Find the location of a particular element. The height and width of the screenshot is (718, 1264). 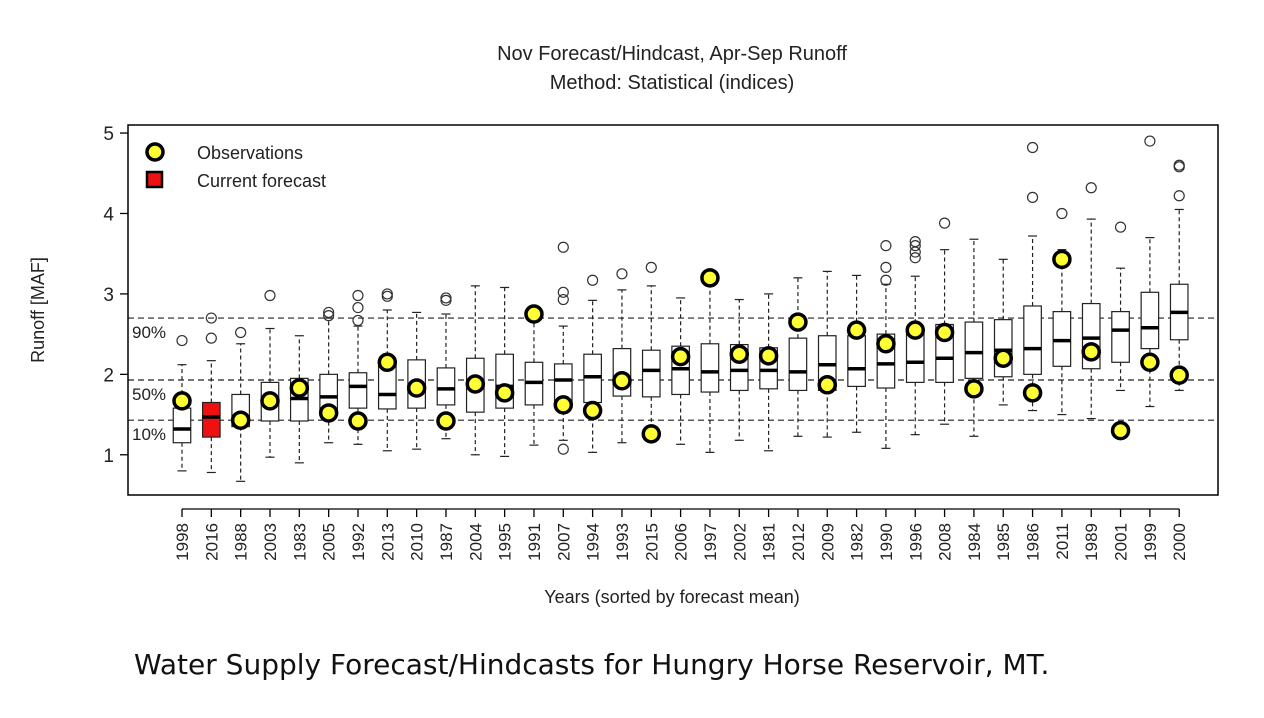

x-tick-label: 1993 is located at coordinates (622, 542).